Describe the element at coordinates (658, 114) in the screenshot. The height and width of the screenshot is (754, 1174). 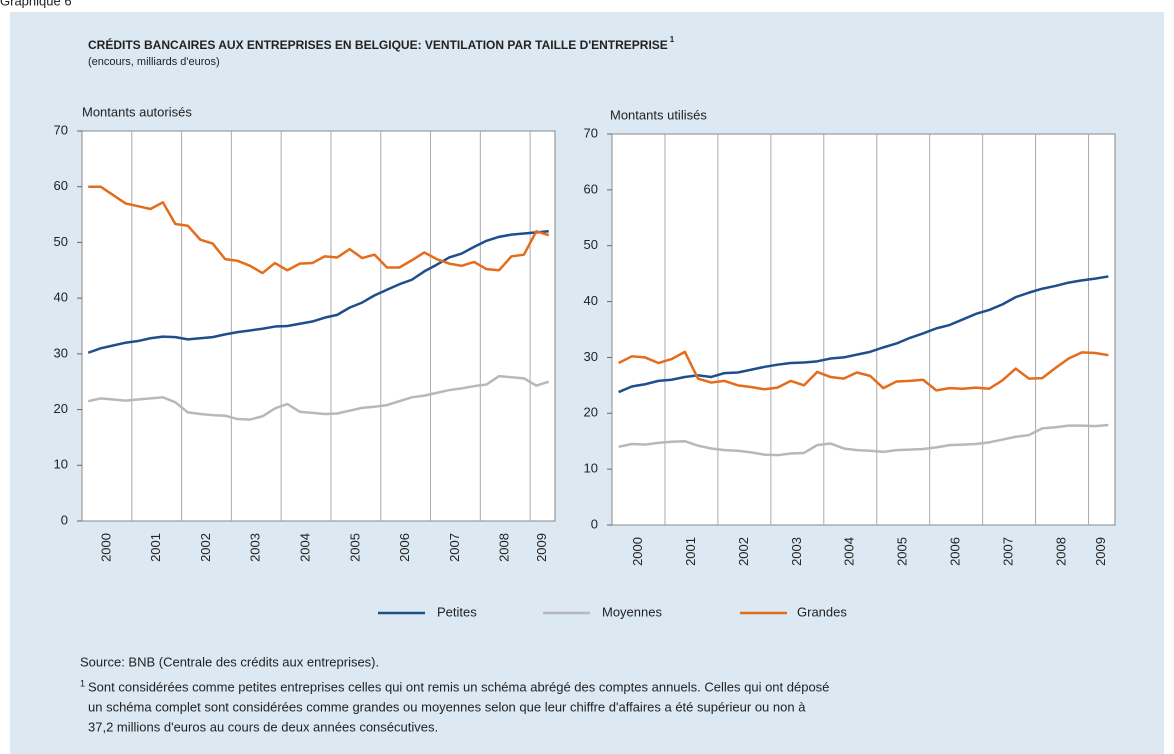
I see `panel-title: Montants utilisés` at that location.